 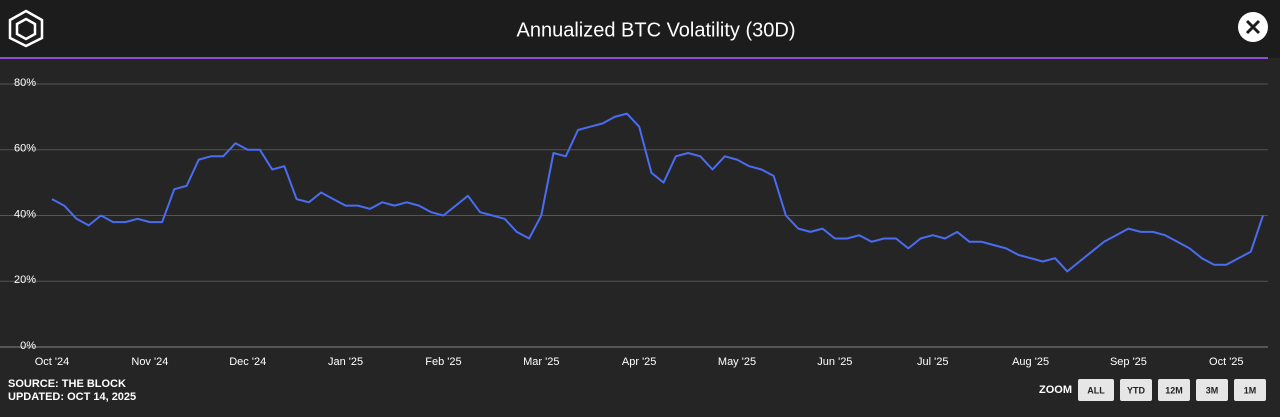 I want to click on y-tick-label: 60%, so click(x=25, y=149).